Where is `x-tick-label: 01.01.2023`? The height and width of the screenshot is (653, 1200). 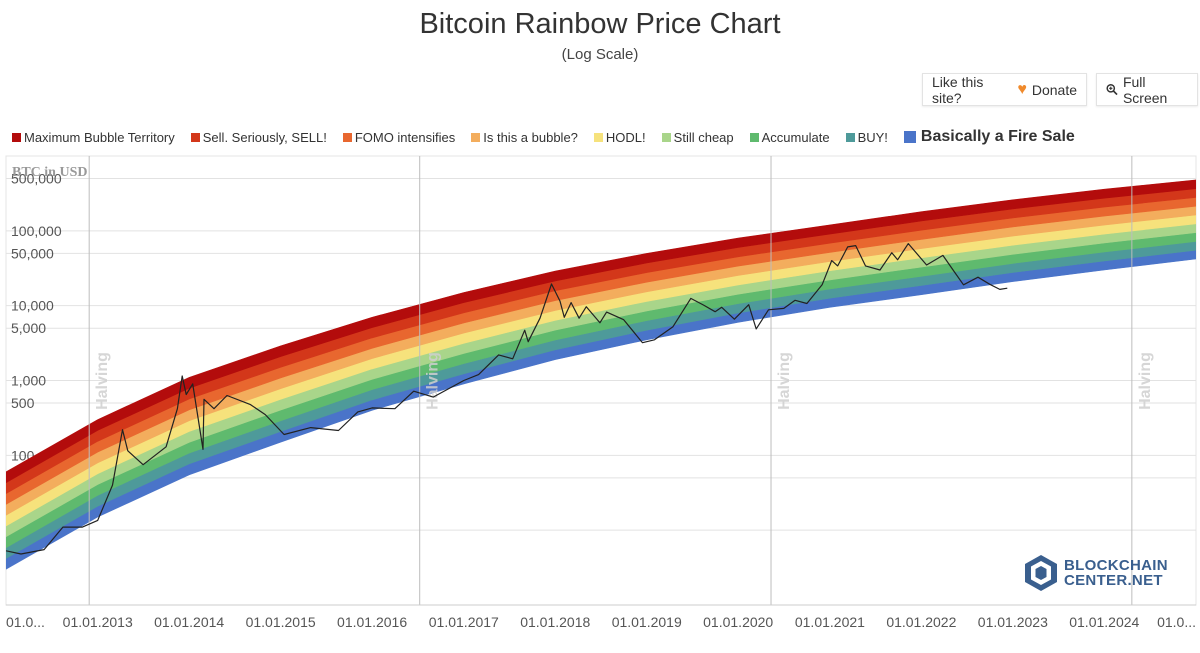 x-tick-label: 01.01.2023 is located at coordinates (1013, 622).